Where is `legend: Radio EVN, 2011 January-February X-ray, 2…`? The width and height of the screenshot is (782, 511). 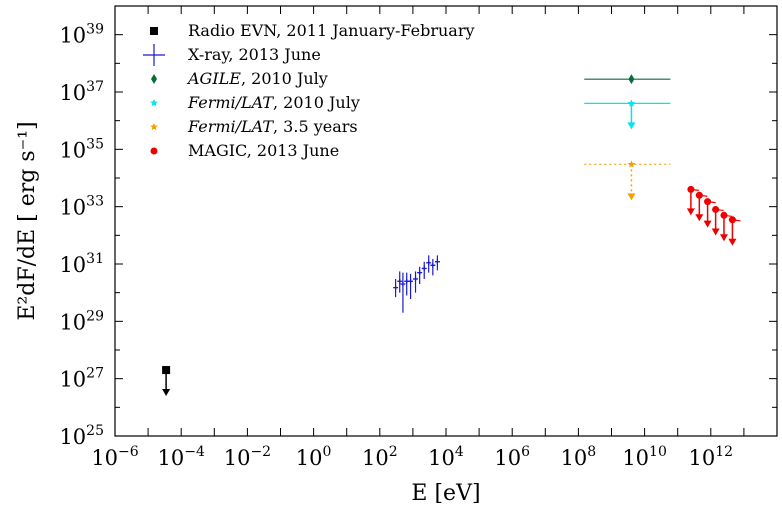
legend: Radio EVN, 2011 January-February X-ray, 2… is located at coordinates (309, 90).